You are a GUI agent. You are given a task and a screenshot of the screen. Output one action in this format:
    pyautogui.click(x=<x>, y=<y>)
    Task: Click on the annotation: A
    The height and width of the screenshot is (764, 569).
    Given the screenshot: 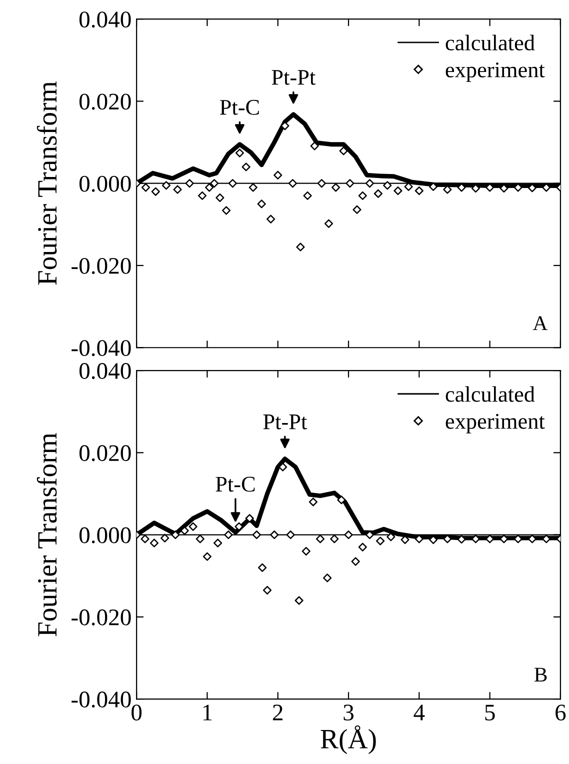 What is the action you would take?
    pyautogui.click(x=540, y=323)
    